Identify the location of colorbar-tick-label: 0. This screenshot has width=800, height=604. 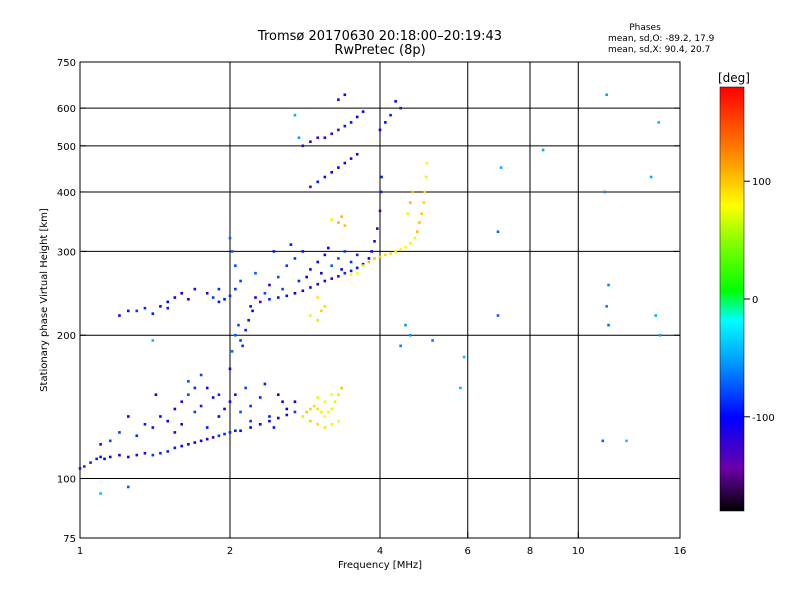
(755, 300).